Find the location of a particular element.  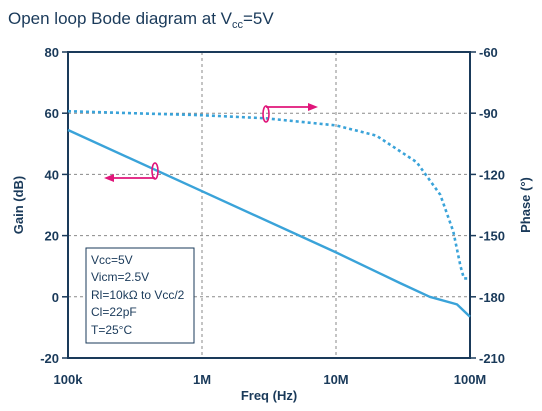

legend-frame is located at coordinates (140, 295).